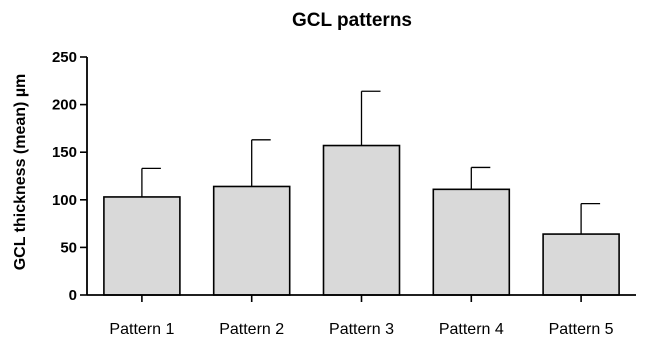 This screenshot has height=342, width=647. What do you see at coordinates (64, 152) in the screenshot?
I see `y-tick-label-150: 150` at bounding box center [64, 152].